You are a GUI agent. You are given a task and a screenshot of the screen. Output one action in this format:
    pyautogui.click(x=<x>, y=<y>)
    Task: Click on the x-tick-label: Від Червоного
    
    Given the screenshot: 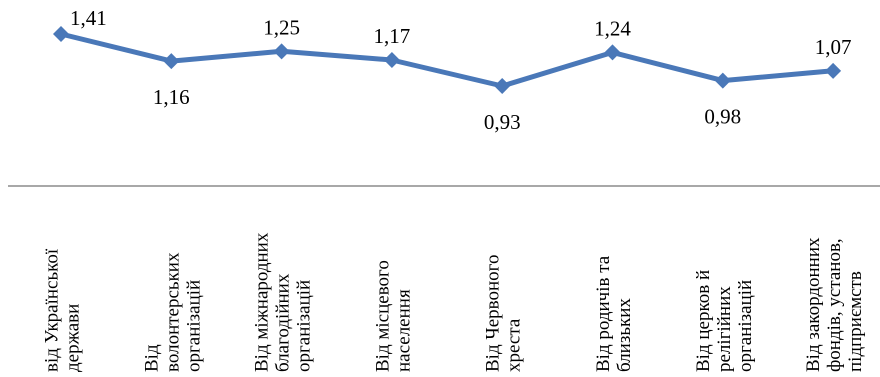 What is the action you would take?
    pyautogui.click(x=493, y=313)
    